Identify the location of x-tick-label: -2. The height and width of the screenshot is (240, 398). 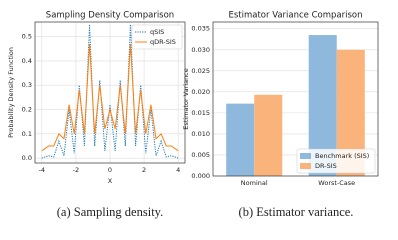
(76, 170).